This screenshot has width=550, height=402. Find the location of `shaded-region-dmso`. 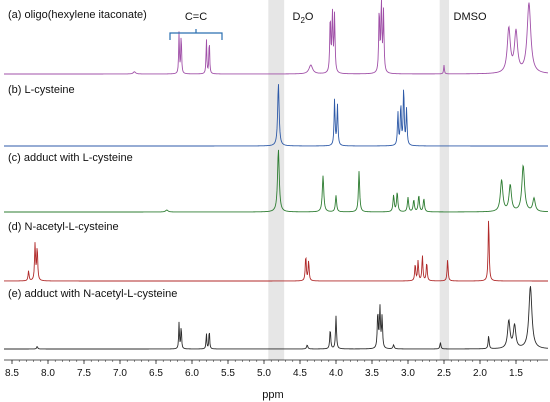

shaded-region-dmso is located at coordinates (444, 180).